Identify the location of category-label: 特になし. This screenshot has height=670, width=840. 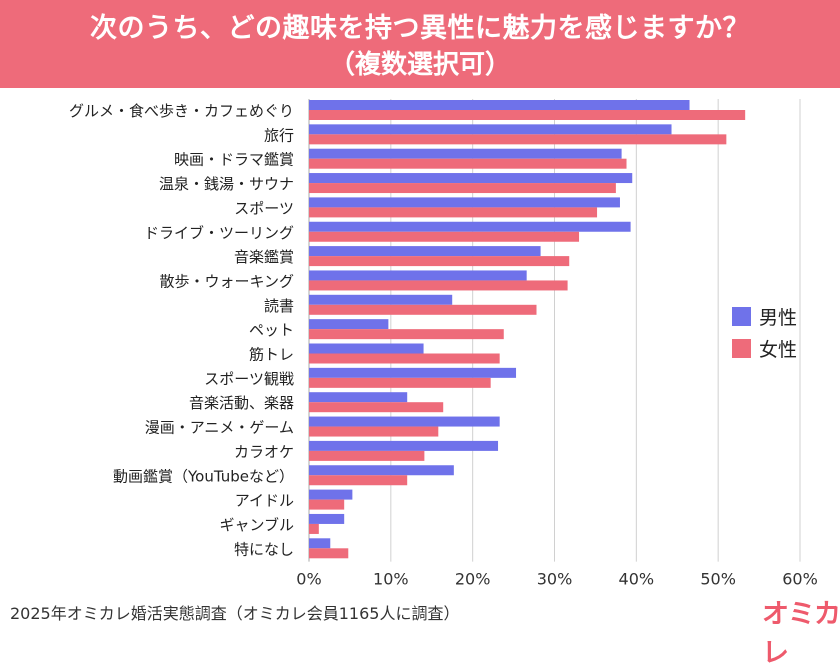
(264, 549).